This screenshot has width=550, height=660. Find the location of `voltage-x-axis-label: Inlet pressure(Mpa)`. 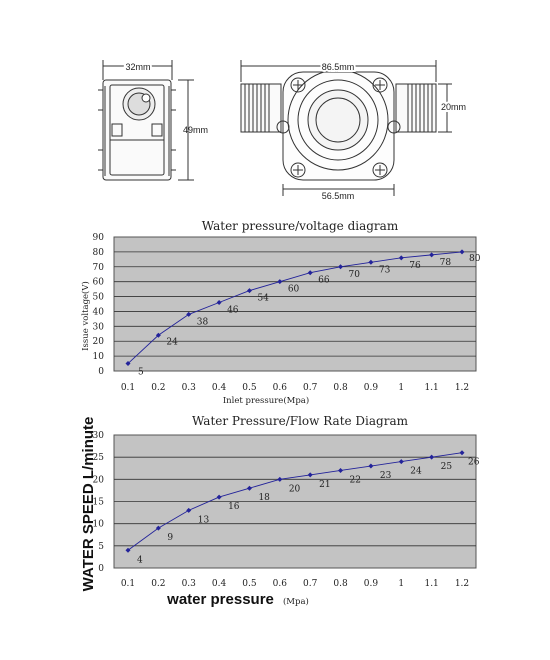

voltage-x-axis-label: Inlet pressure(Mpa) is located at coordinates (266, 400).